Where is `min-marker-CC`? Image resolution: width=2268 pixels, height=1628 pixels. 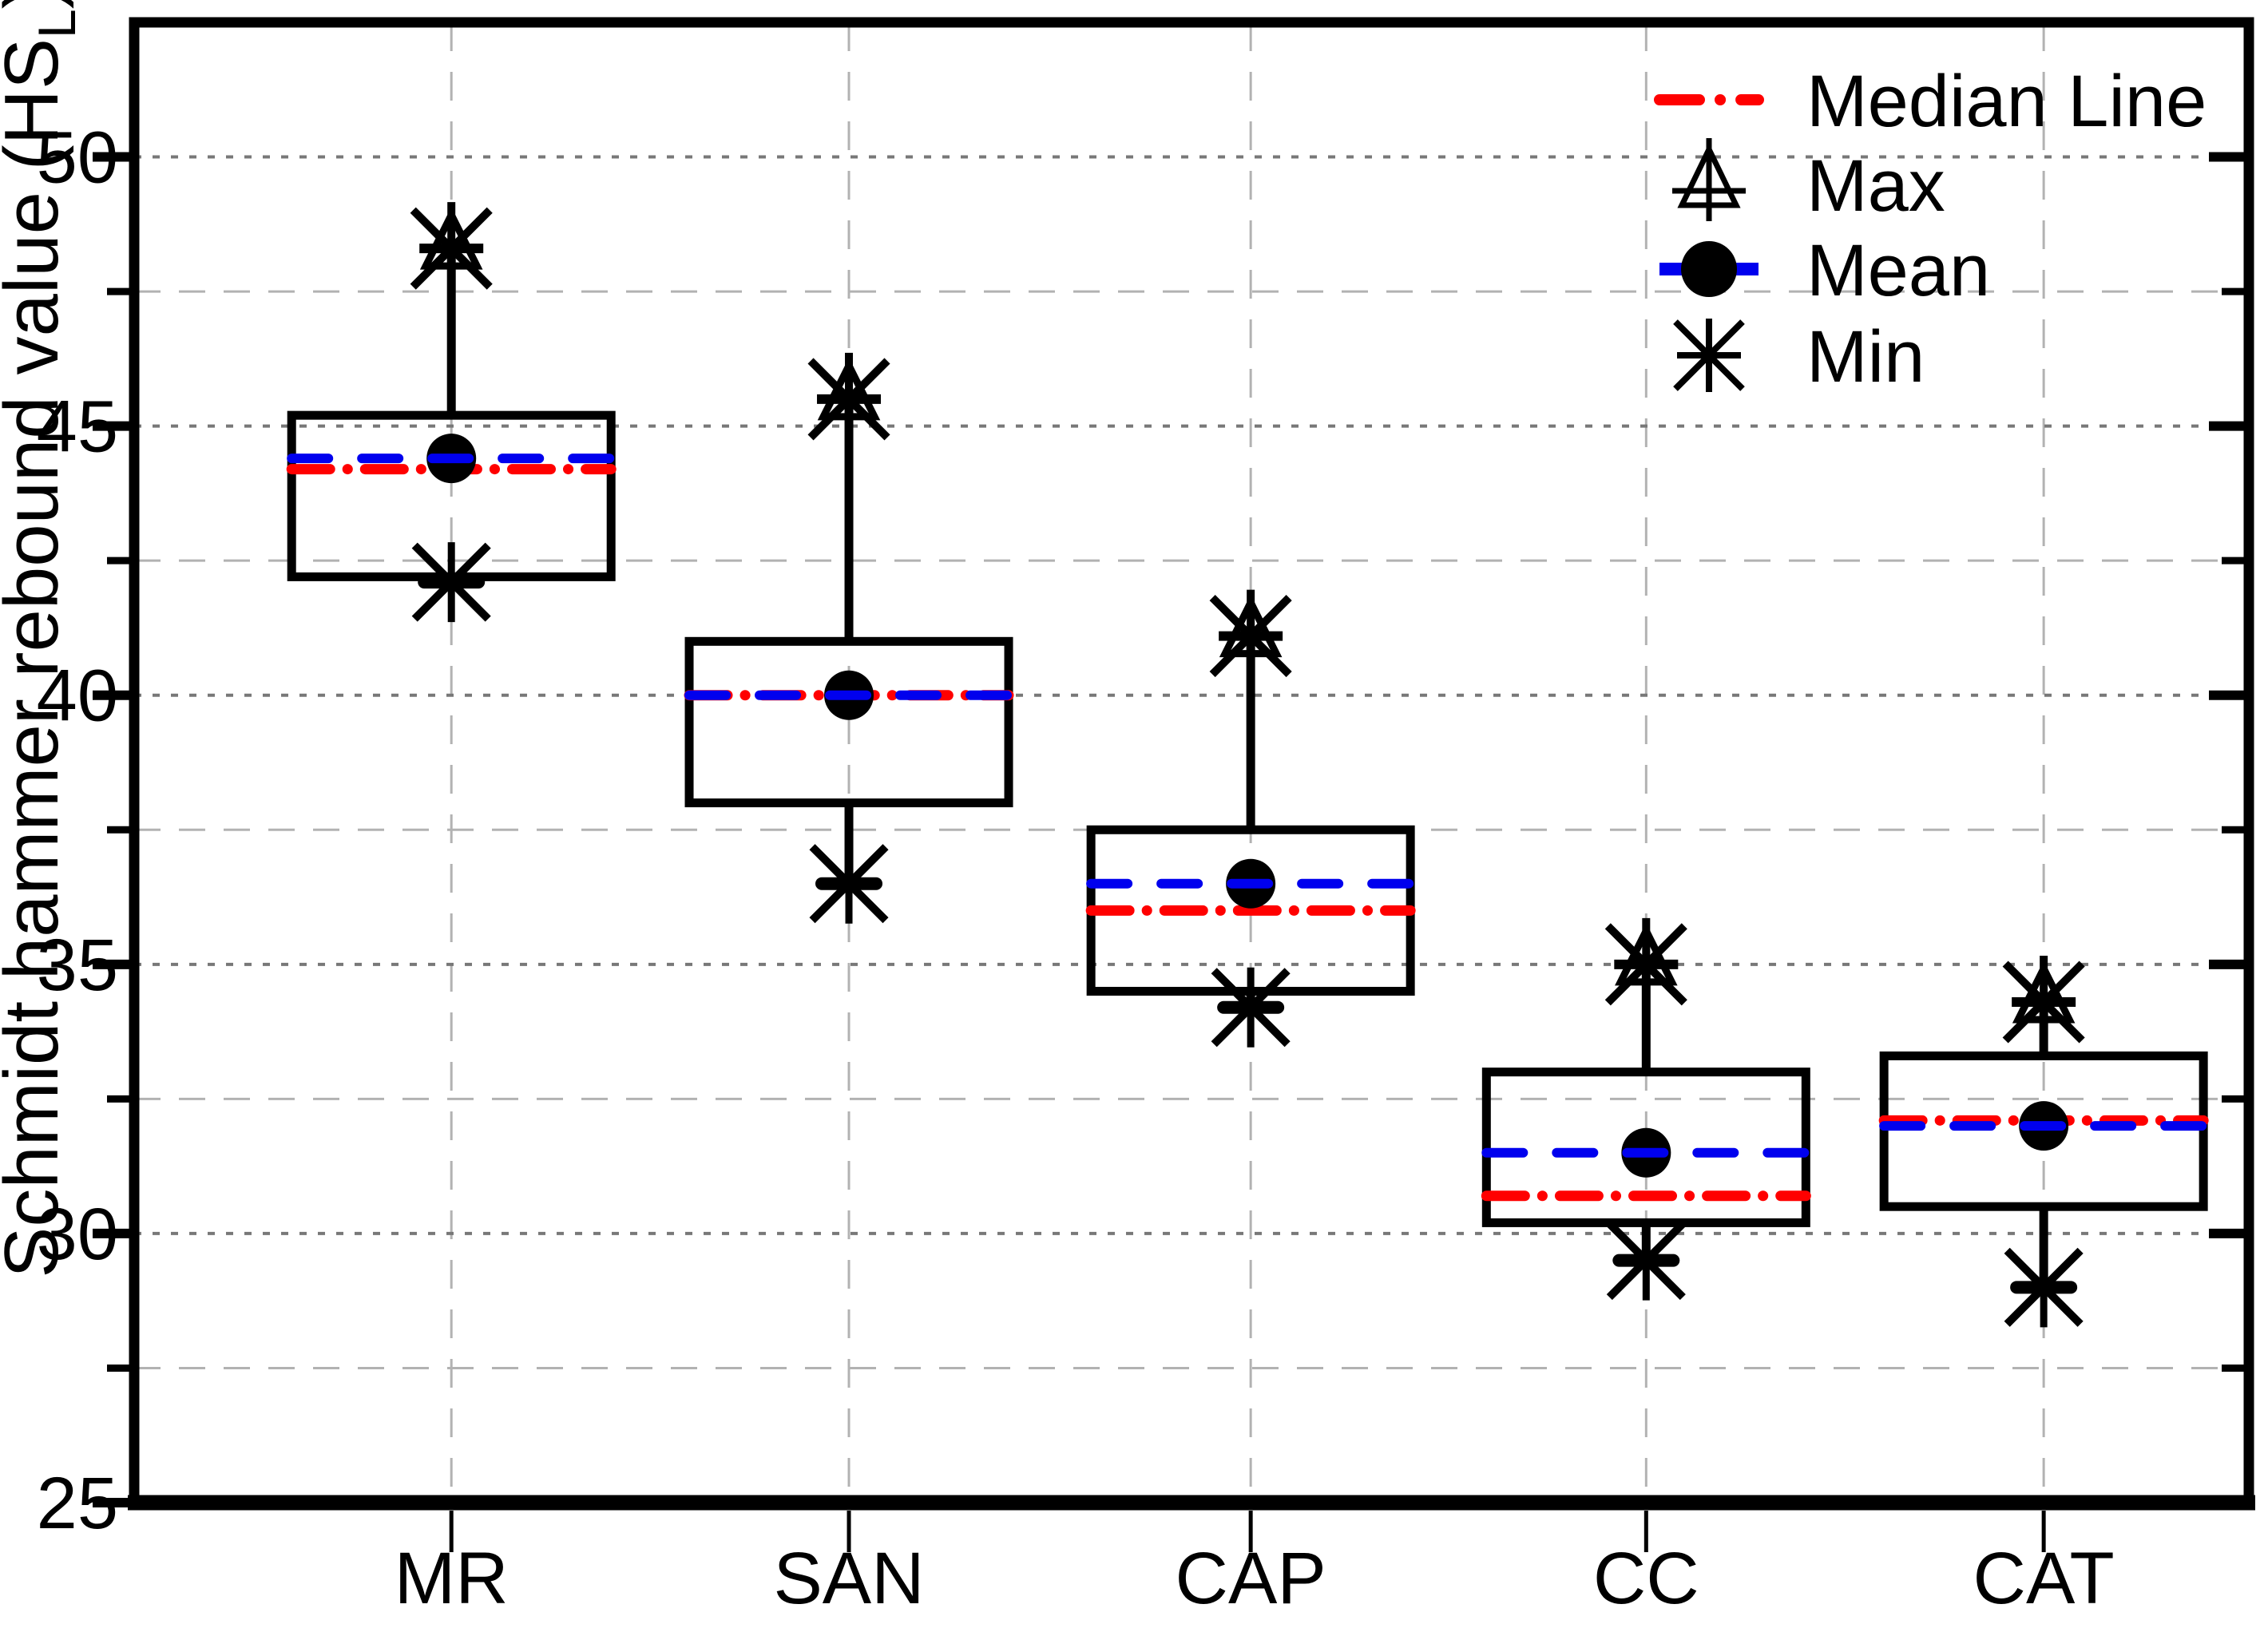 min-marker-CC is located at coordinates (1646, 1260).